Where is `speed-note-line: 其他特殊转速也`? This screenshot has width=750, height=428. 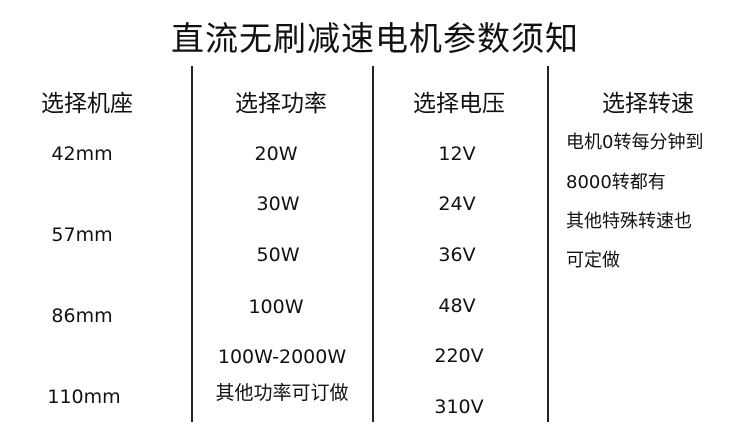
speed-note-line: 其他特殊转速也 is located at coordinates (629, 221).